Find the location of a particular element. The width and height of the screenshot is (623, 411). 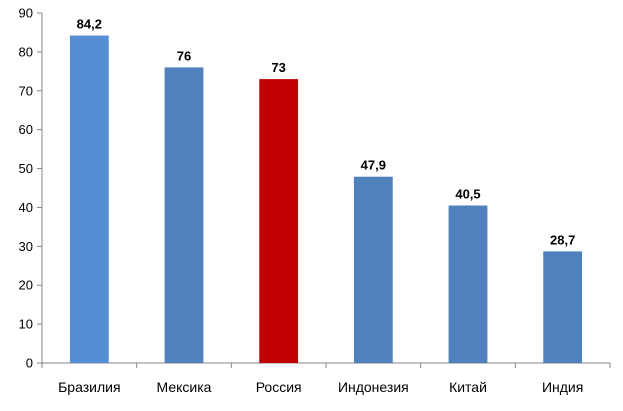

x-tick-label: Китай is located at coordinates (468, 387).